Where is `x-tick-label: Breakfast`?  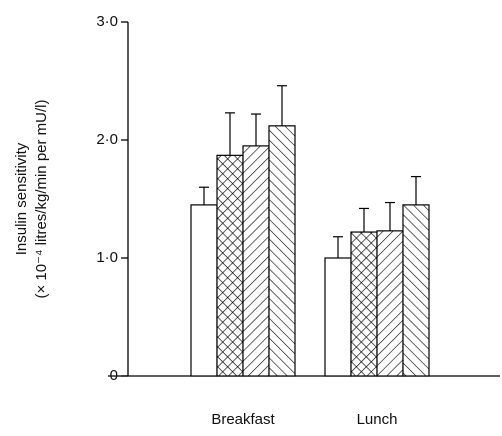 x-tick-label: Breakfast is located at coordinates (243, 419).